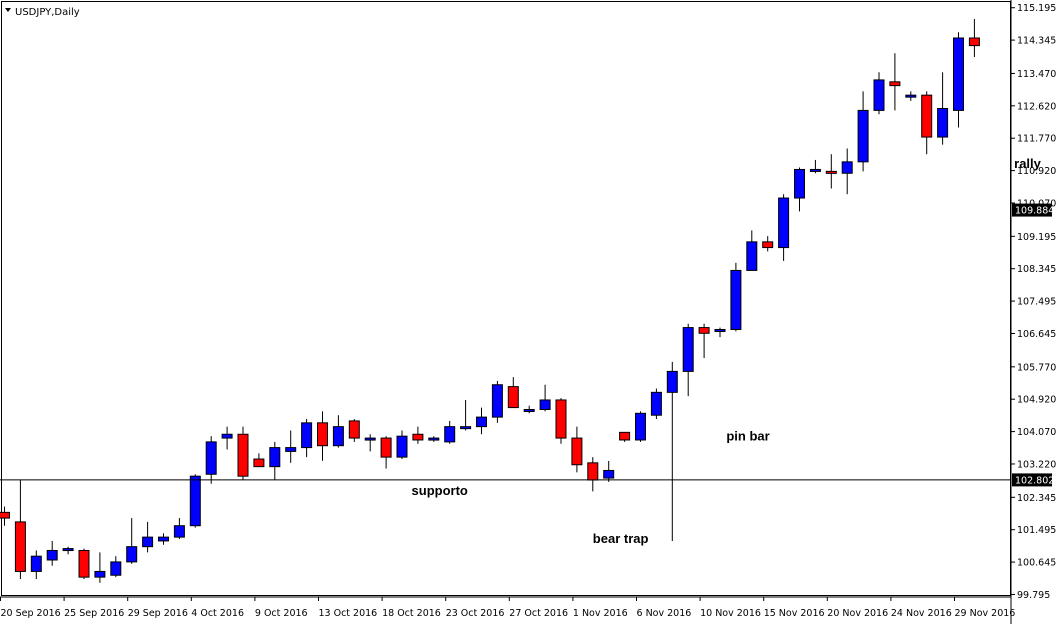 The image size is (1056, 628). What do you see at coordinates (1036, 367) in the screenshot?
I see `price-tick-label: 105.770` at bounding box center [1036, 367].